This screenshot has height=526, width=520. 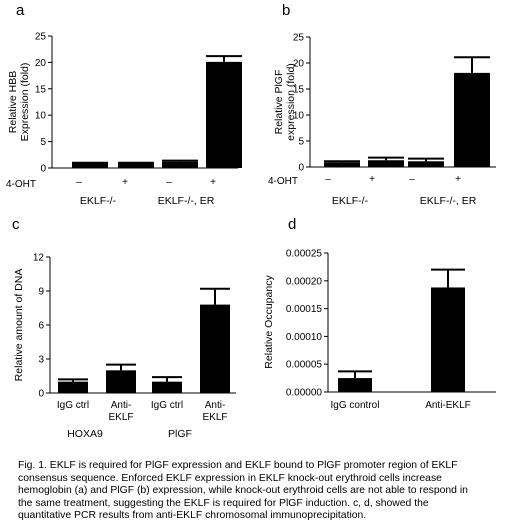 I want to click on y-axis-label-line: Relative PlGF, so click(x=279, y=102).